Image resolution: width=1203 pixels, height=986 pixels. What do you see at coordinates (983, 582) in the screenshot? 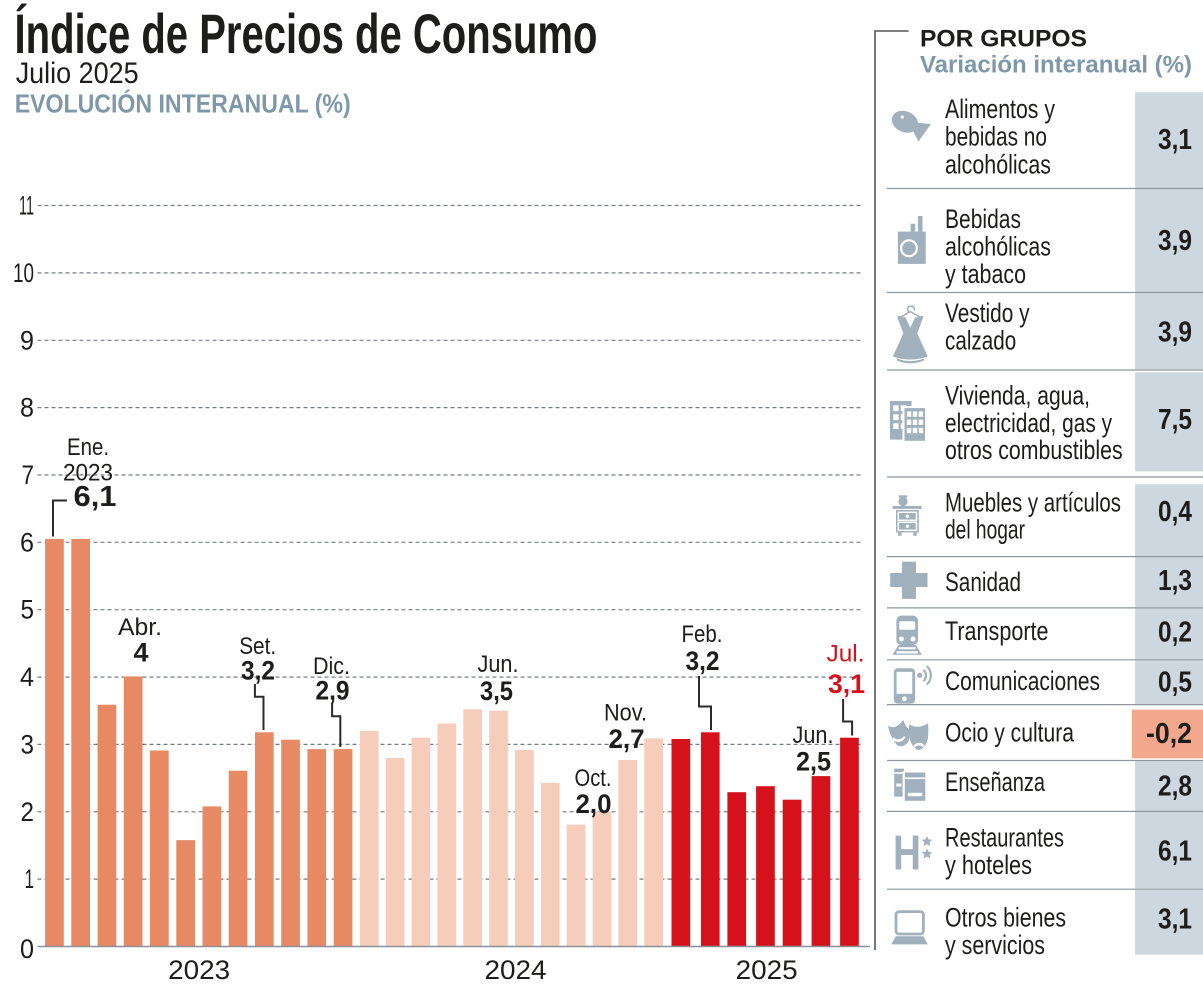
I see `svg-text: Sanidad` at bounding box center [983, 582].